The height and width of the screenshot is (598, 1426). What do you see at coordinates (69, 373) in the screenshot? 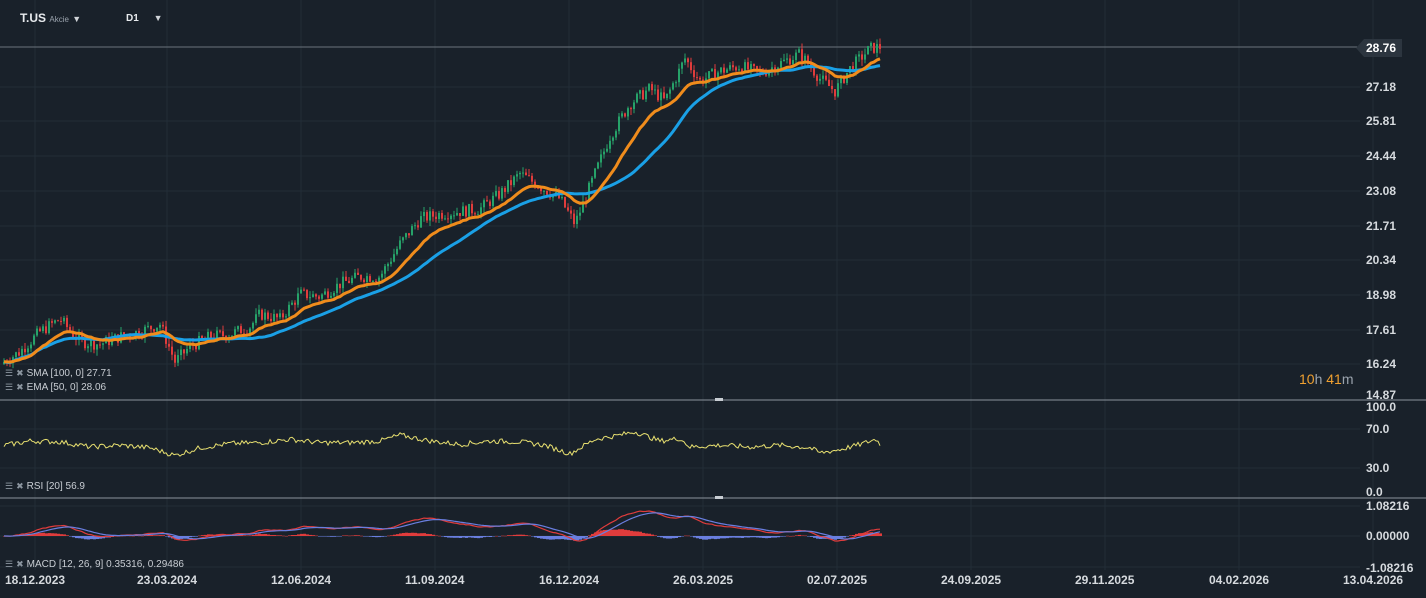
I see `sma-legend-label: SMA [100, 0] 27.71` at bounding box center [69, 373].